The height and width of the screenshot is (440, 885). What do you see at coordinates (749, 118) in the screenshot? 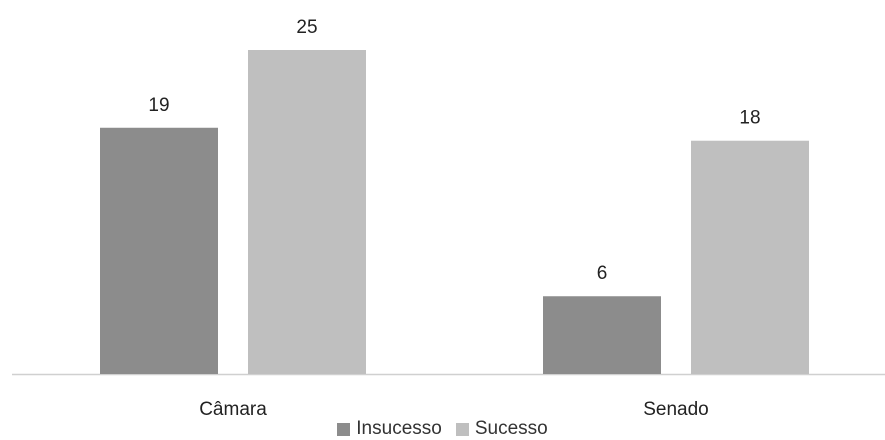
I see `data-label-sucesso-1: 18` at bounding box center [749, 118].